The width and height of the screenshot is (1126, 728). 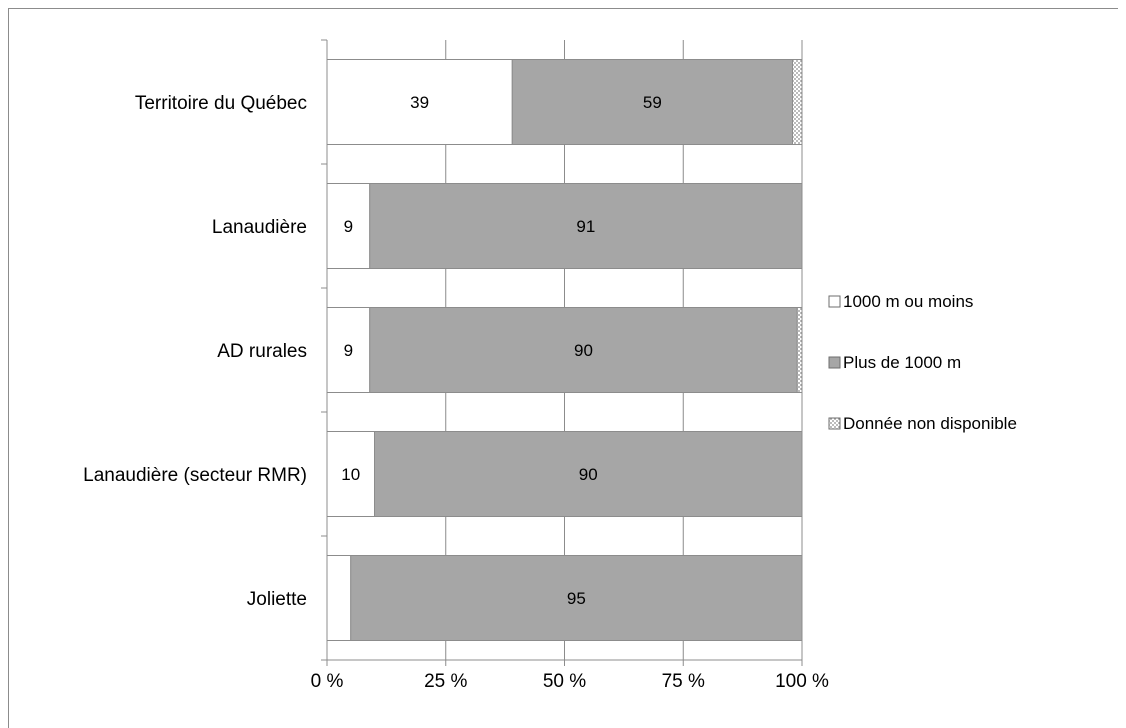 I want to click on data-label: 59, so click(x=652, y=102).